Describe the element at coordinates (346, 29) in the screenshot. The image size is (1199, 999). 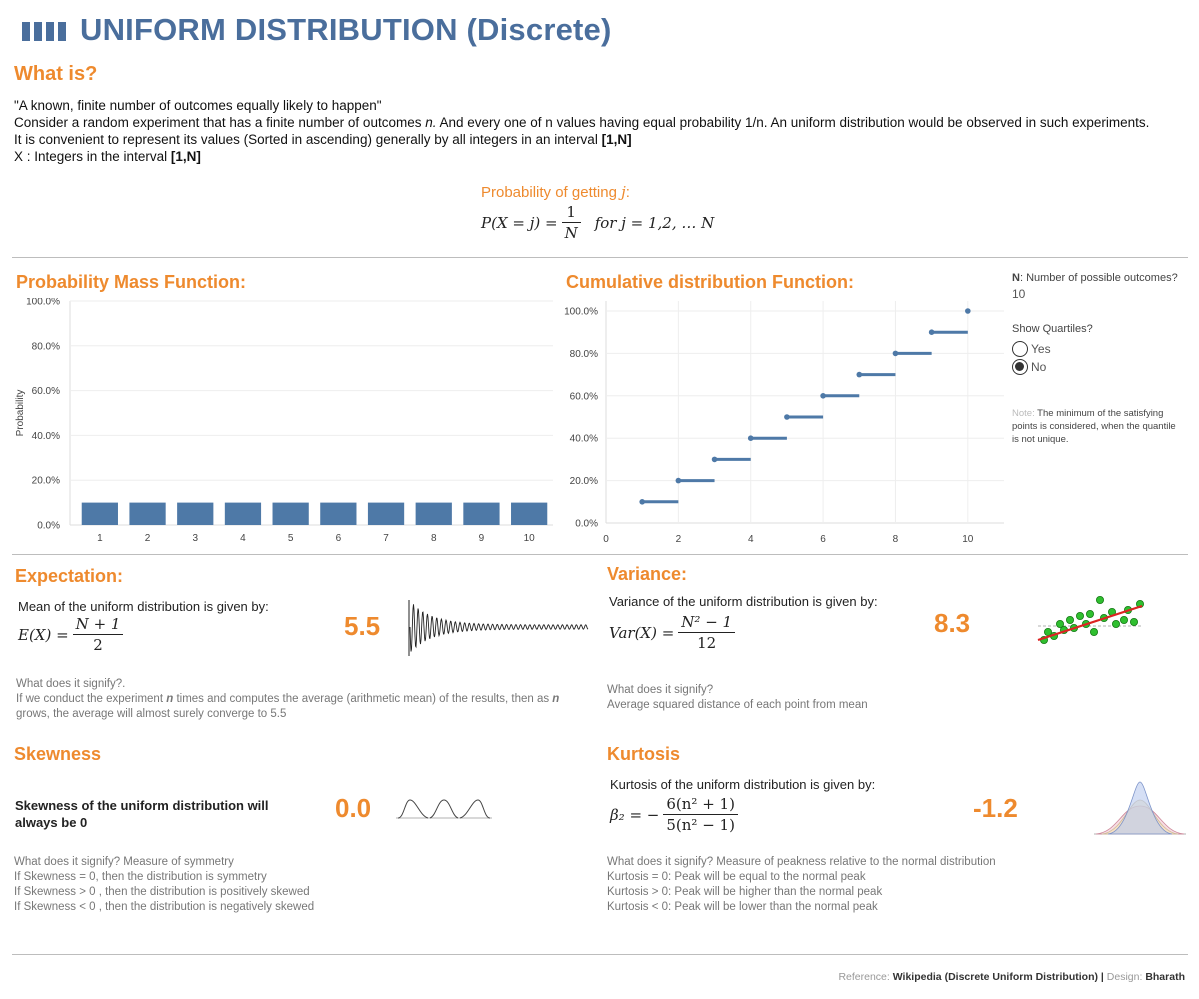
I see `page-title: UNIFORM DISTRIBUTION (Discrete)` at that location.